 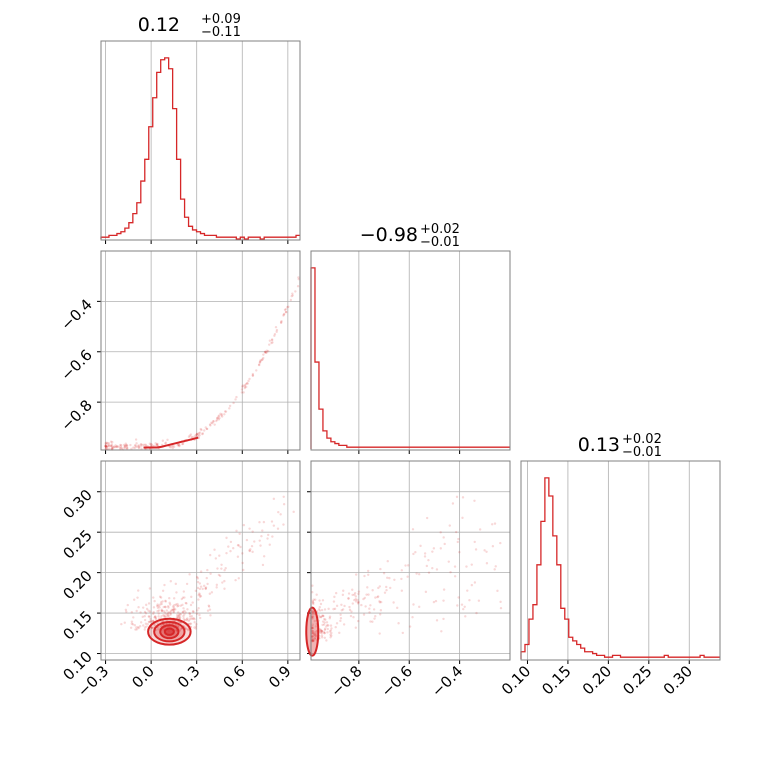 I want to click on scatter-panel-param2-vs-param0: −0.3 0.0 0.3 0.6 0.90.100.150.200.250.30, so click(x=180, y=580).